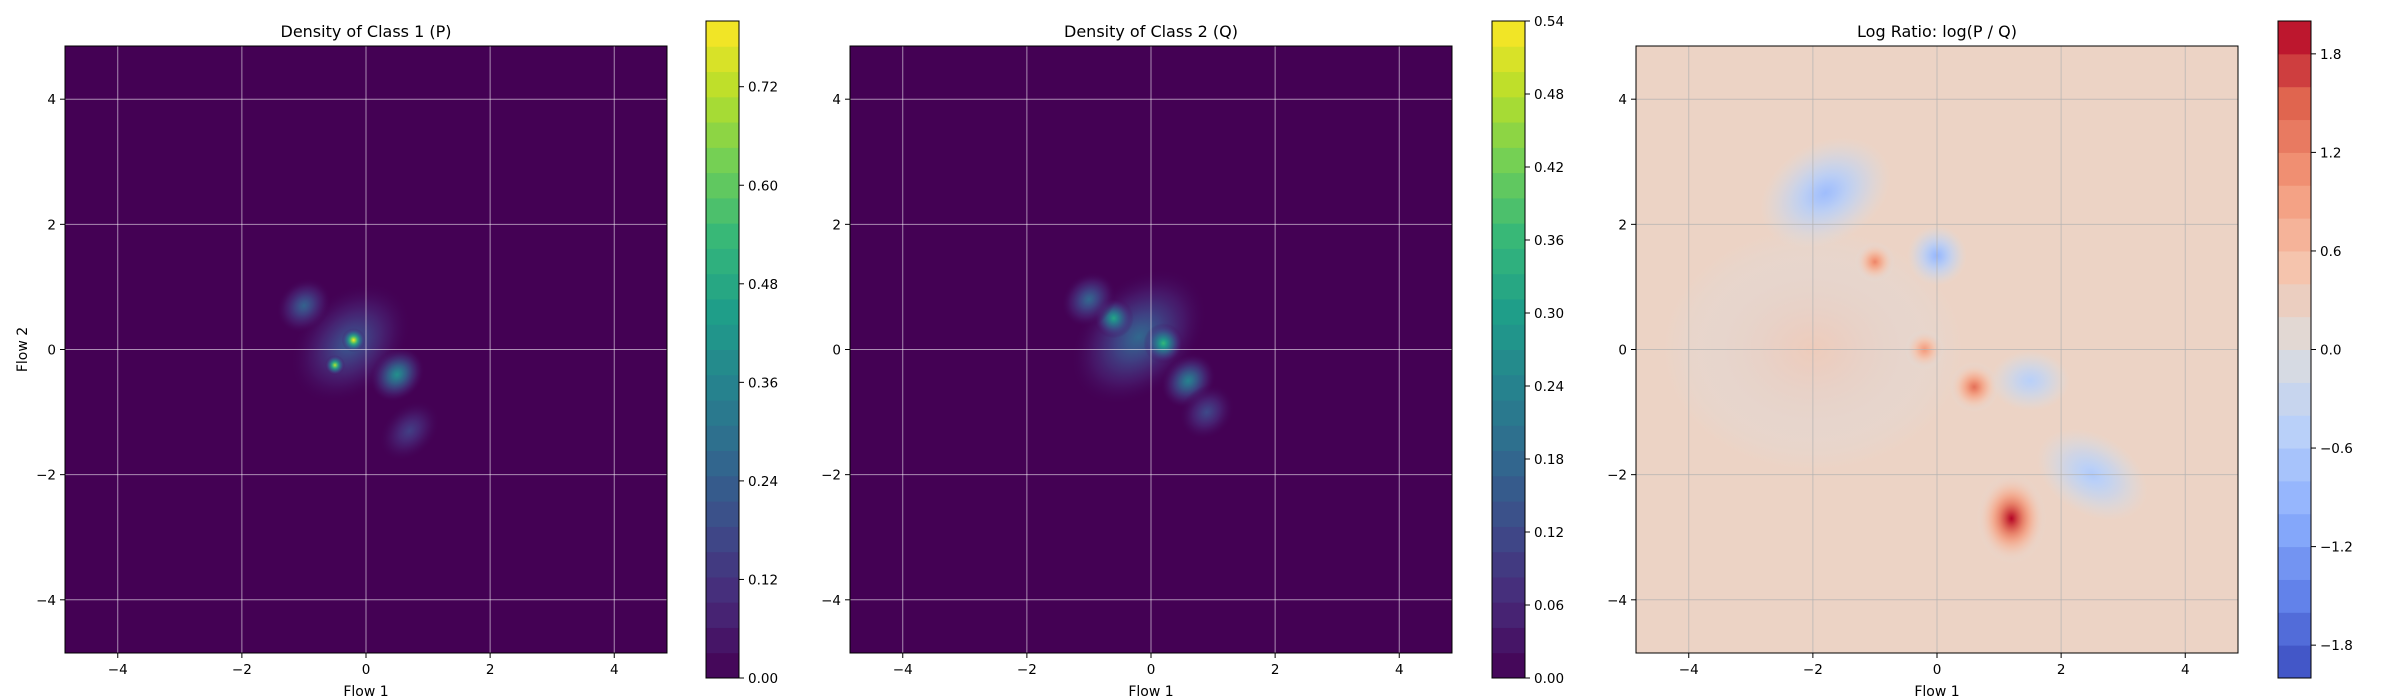  Describe the element at coordinates (614, 670) in the screenshot. I see `x-tick-label: 4` at that location.